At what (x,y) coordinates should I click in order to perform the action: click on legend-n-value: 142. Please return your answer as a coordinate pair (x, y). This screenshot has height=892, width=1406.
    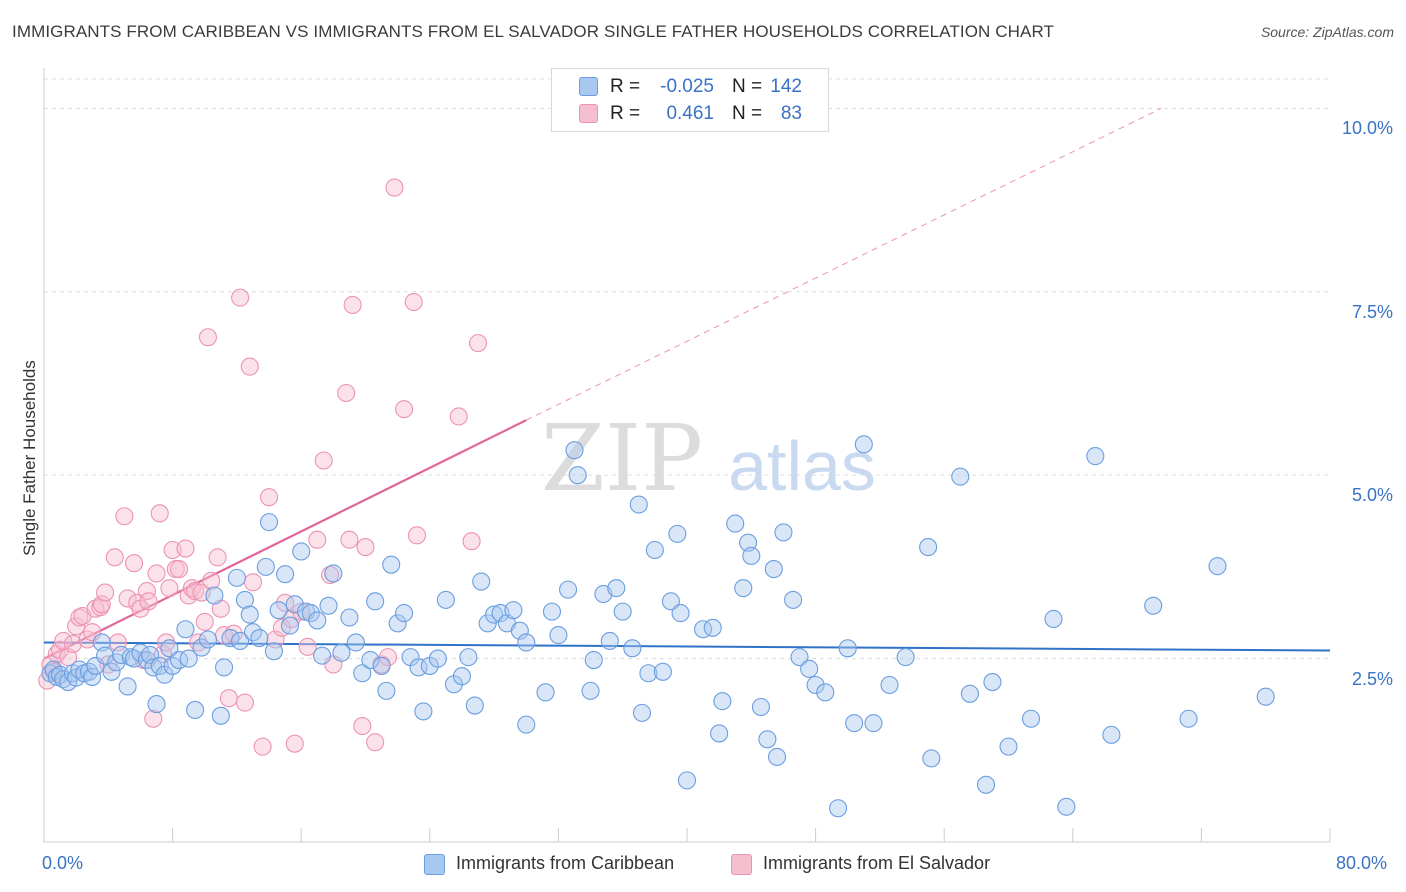
    Looking at the image, I should click on (786, 86).